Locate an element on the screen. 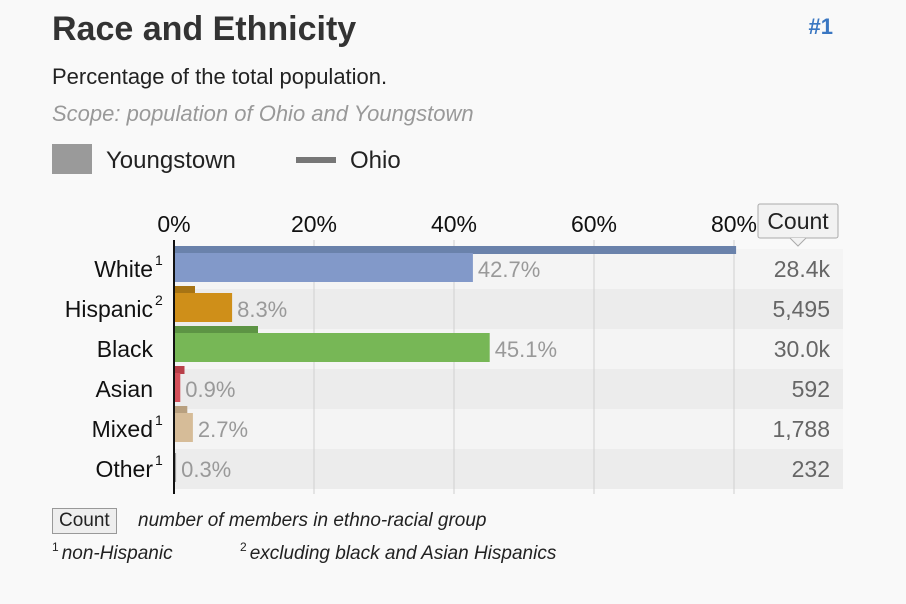  category-label: Asian is located at coordinates (124, 389).